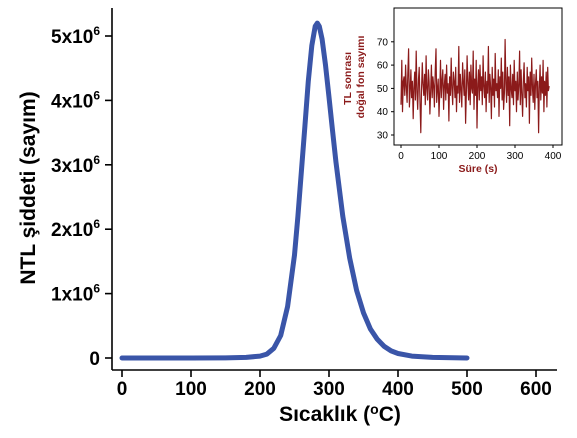  I want to click on svg-text: Sıcaklık (oC), so click(340, 413).